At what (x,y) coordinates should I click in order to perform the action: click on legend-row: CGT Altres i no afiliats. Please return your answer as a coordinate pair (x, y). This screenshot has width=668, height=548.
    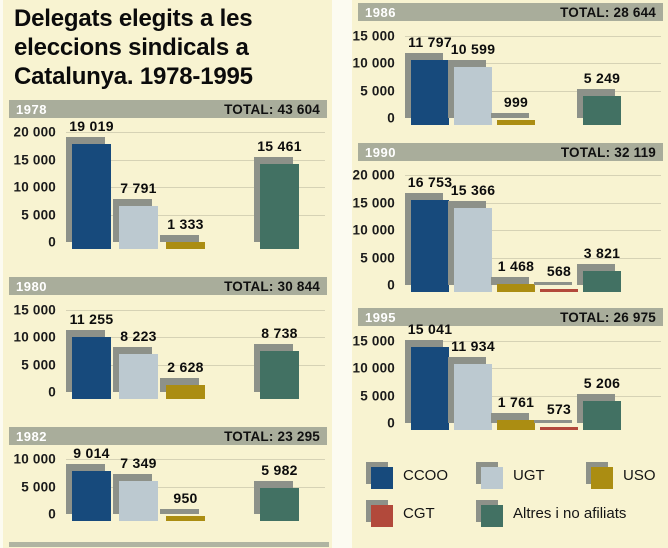
    Looking at the image, I should click on (515, 513).